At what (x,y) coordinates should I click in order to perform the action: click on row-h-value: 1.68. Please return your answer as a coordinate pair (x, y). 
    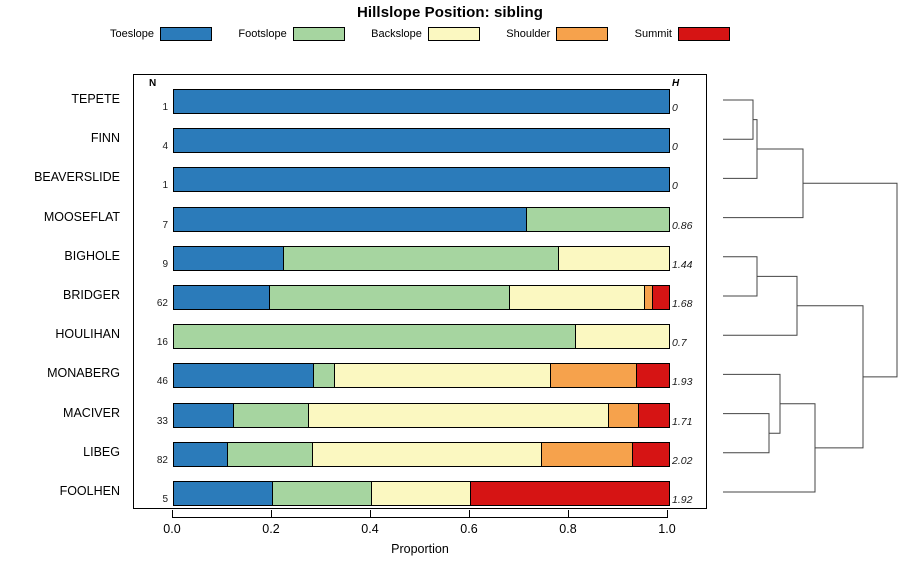
    Looking at the image, I should click on (682, 304).